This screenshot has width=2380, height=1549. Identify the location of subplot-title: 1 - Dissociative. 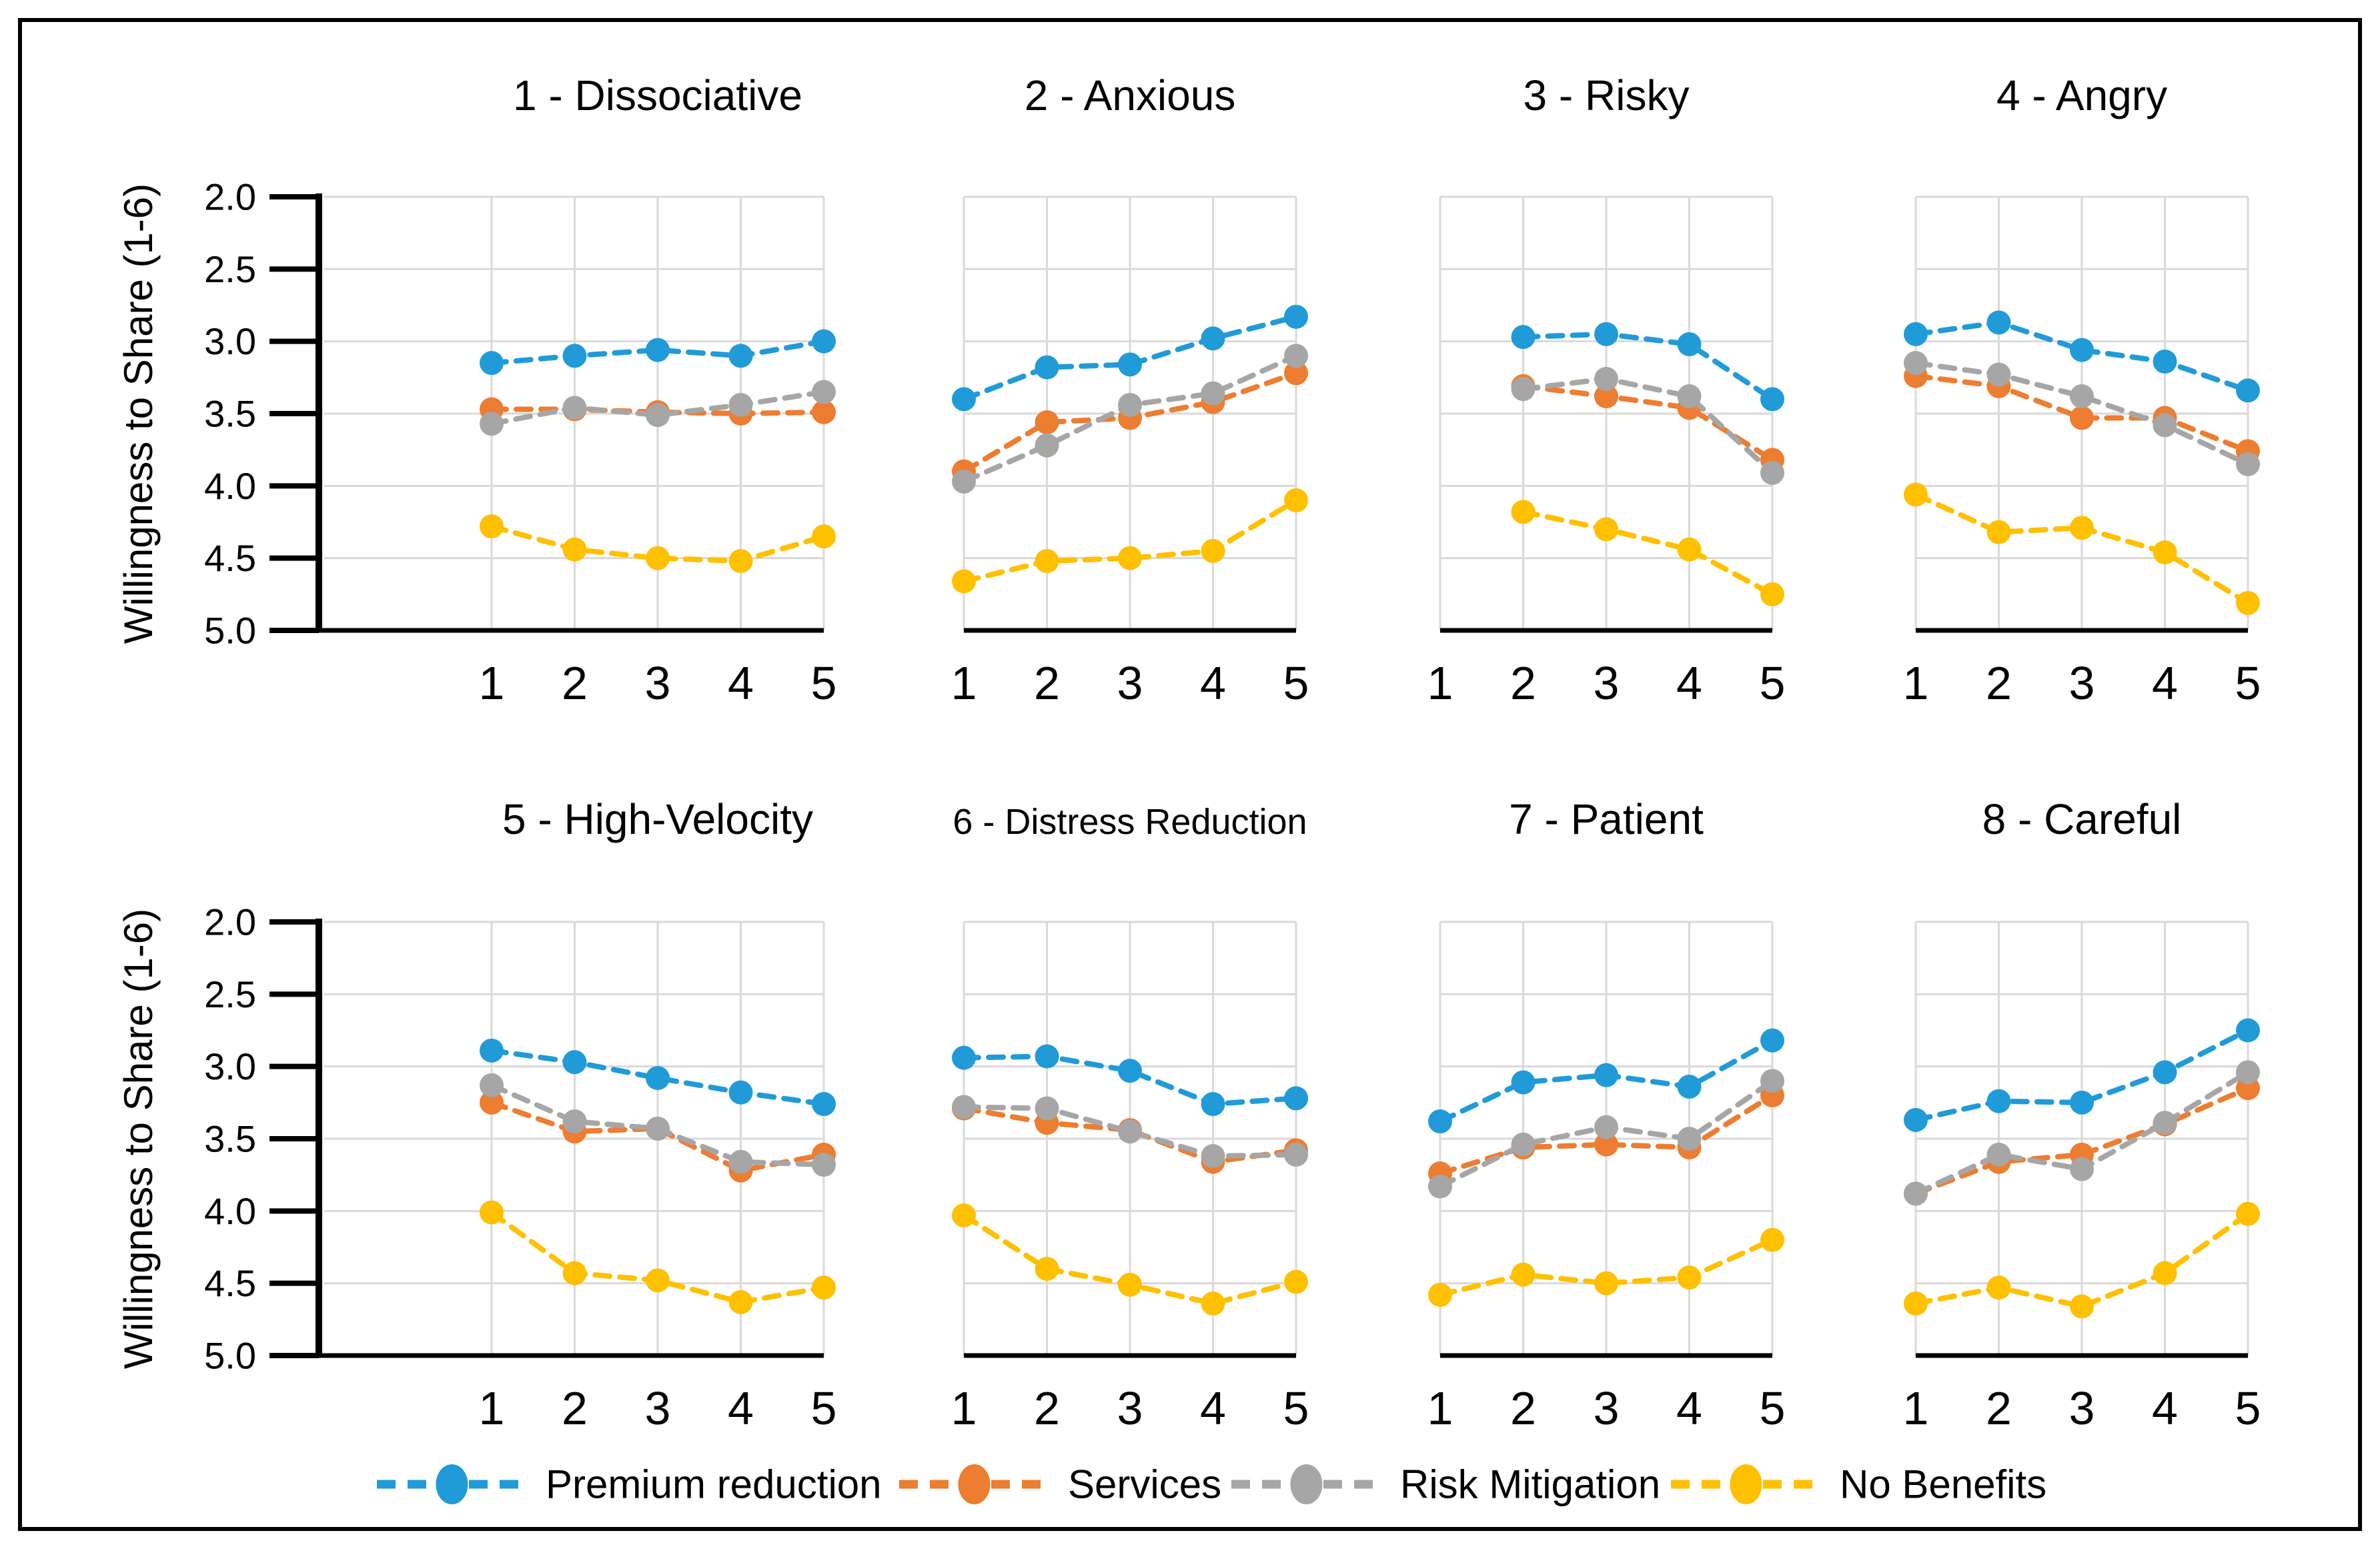
(657, 95).